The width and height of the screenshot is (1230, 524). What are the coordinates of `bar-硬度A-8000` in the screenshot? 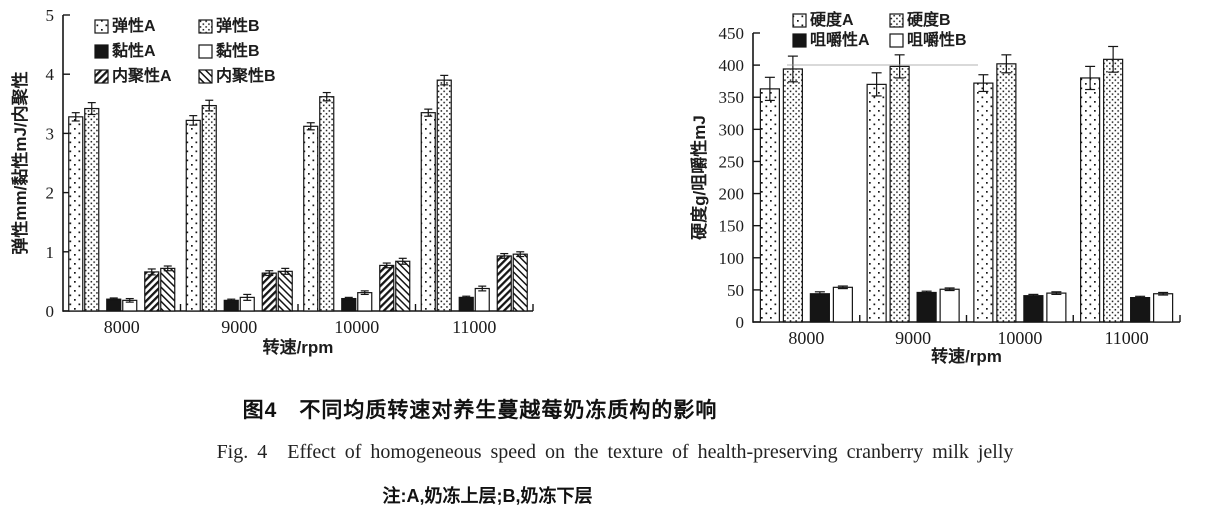 It's located at (769, 205).